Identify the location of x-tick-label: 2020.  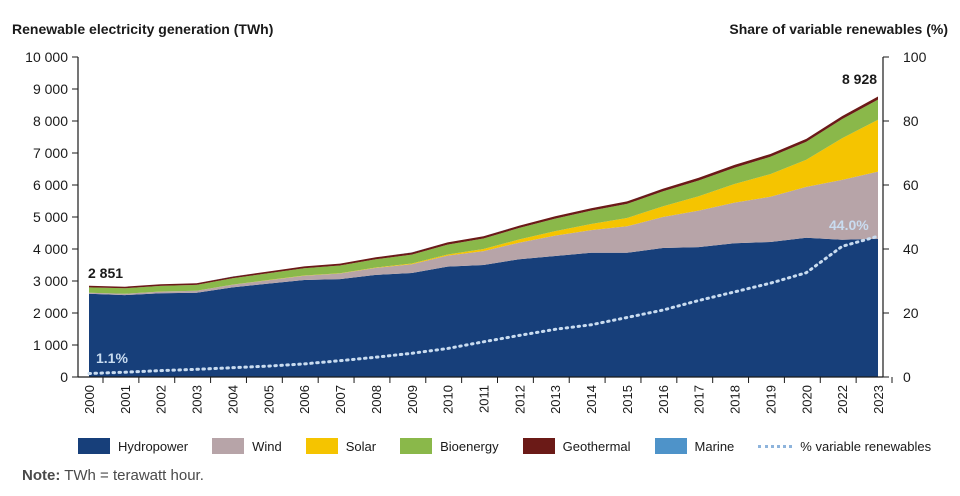
(806, 399).